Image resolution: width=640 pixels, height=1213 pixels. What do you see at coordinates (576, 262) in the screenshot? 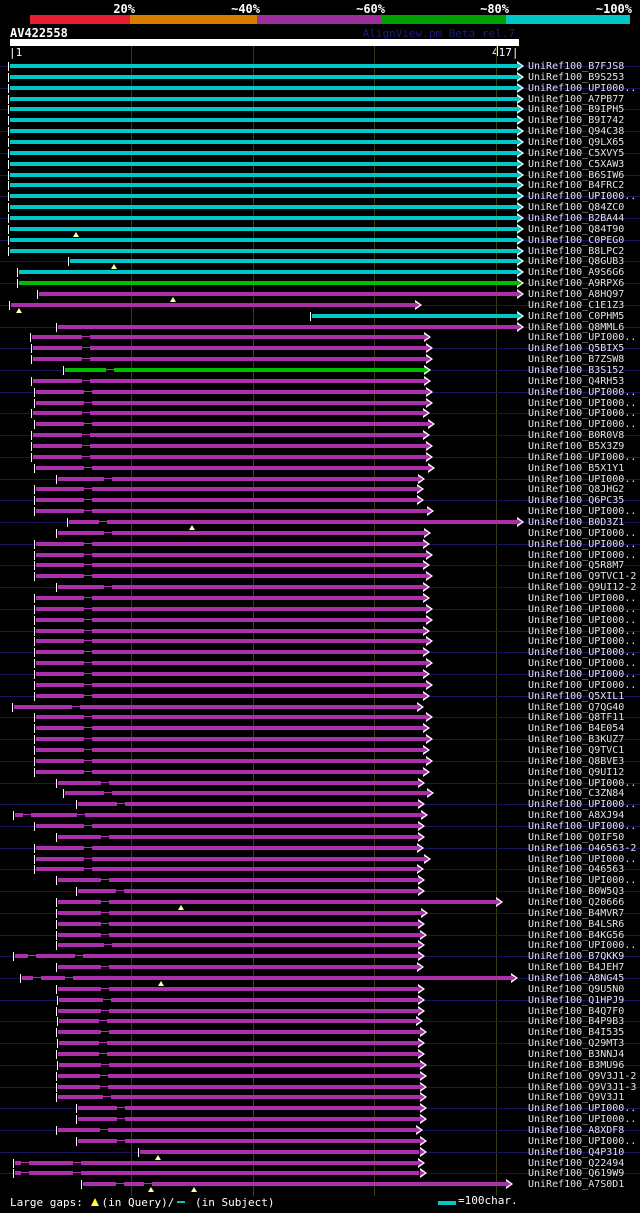
I see `subject-label: UniRef100_Q8GUB3` at bounding box center [576, 262].